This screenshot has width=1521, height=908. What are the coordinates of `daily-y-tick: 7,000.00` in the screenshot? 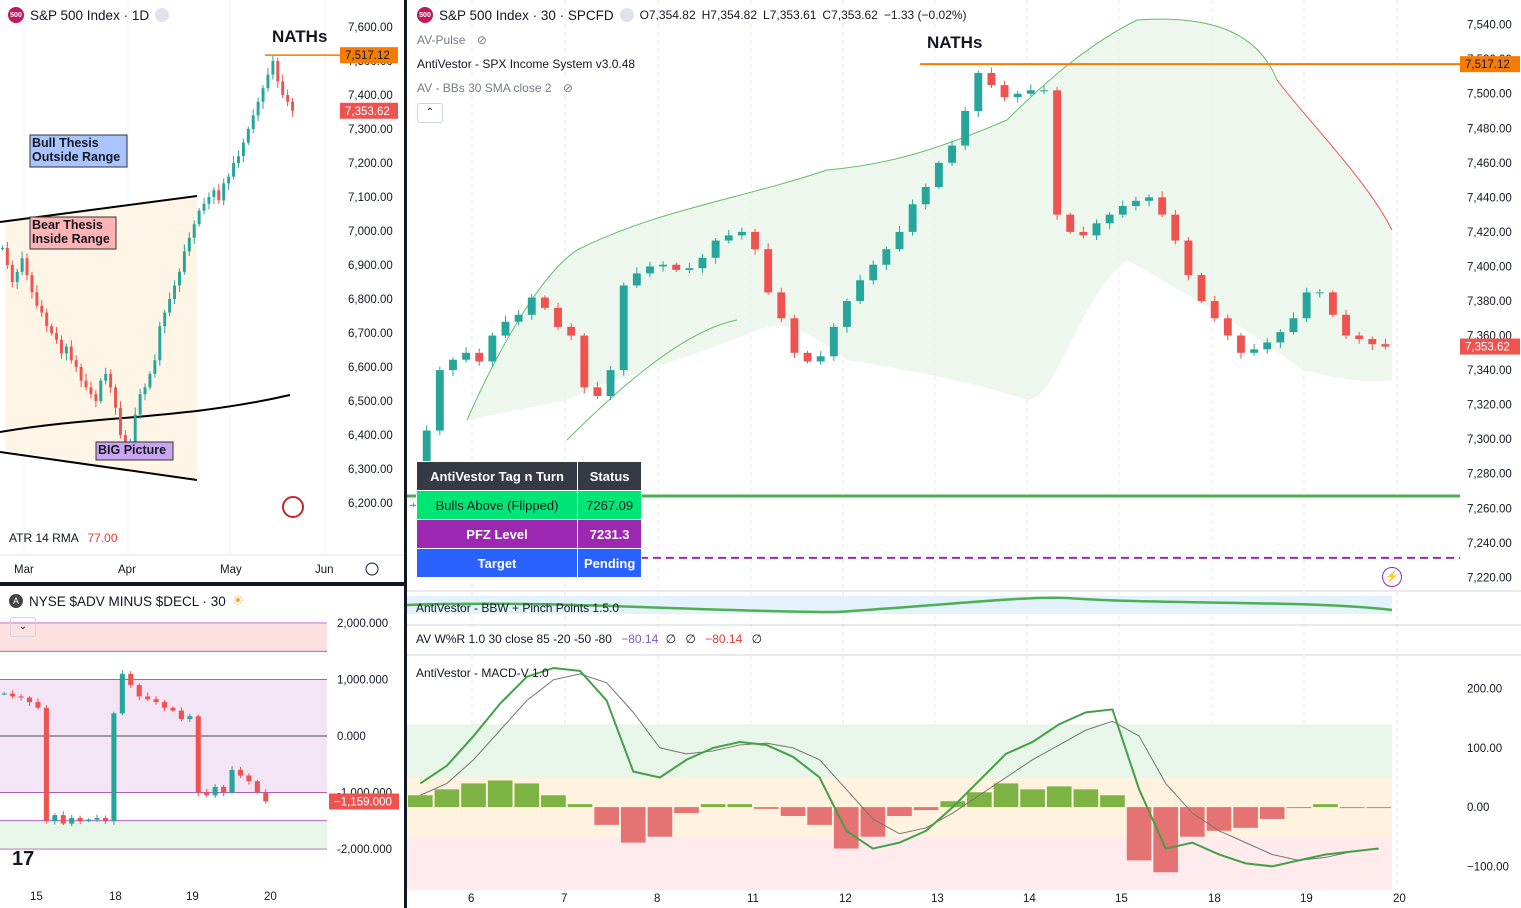 It's located at (370, 232).